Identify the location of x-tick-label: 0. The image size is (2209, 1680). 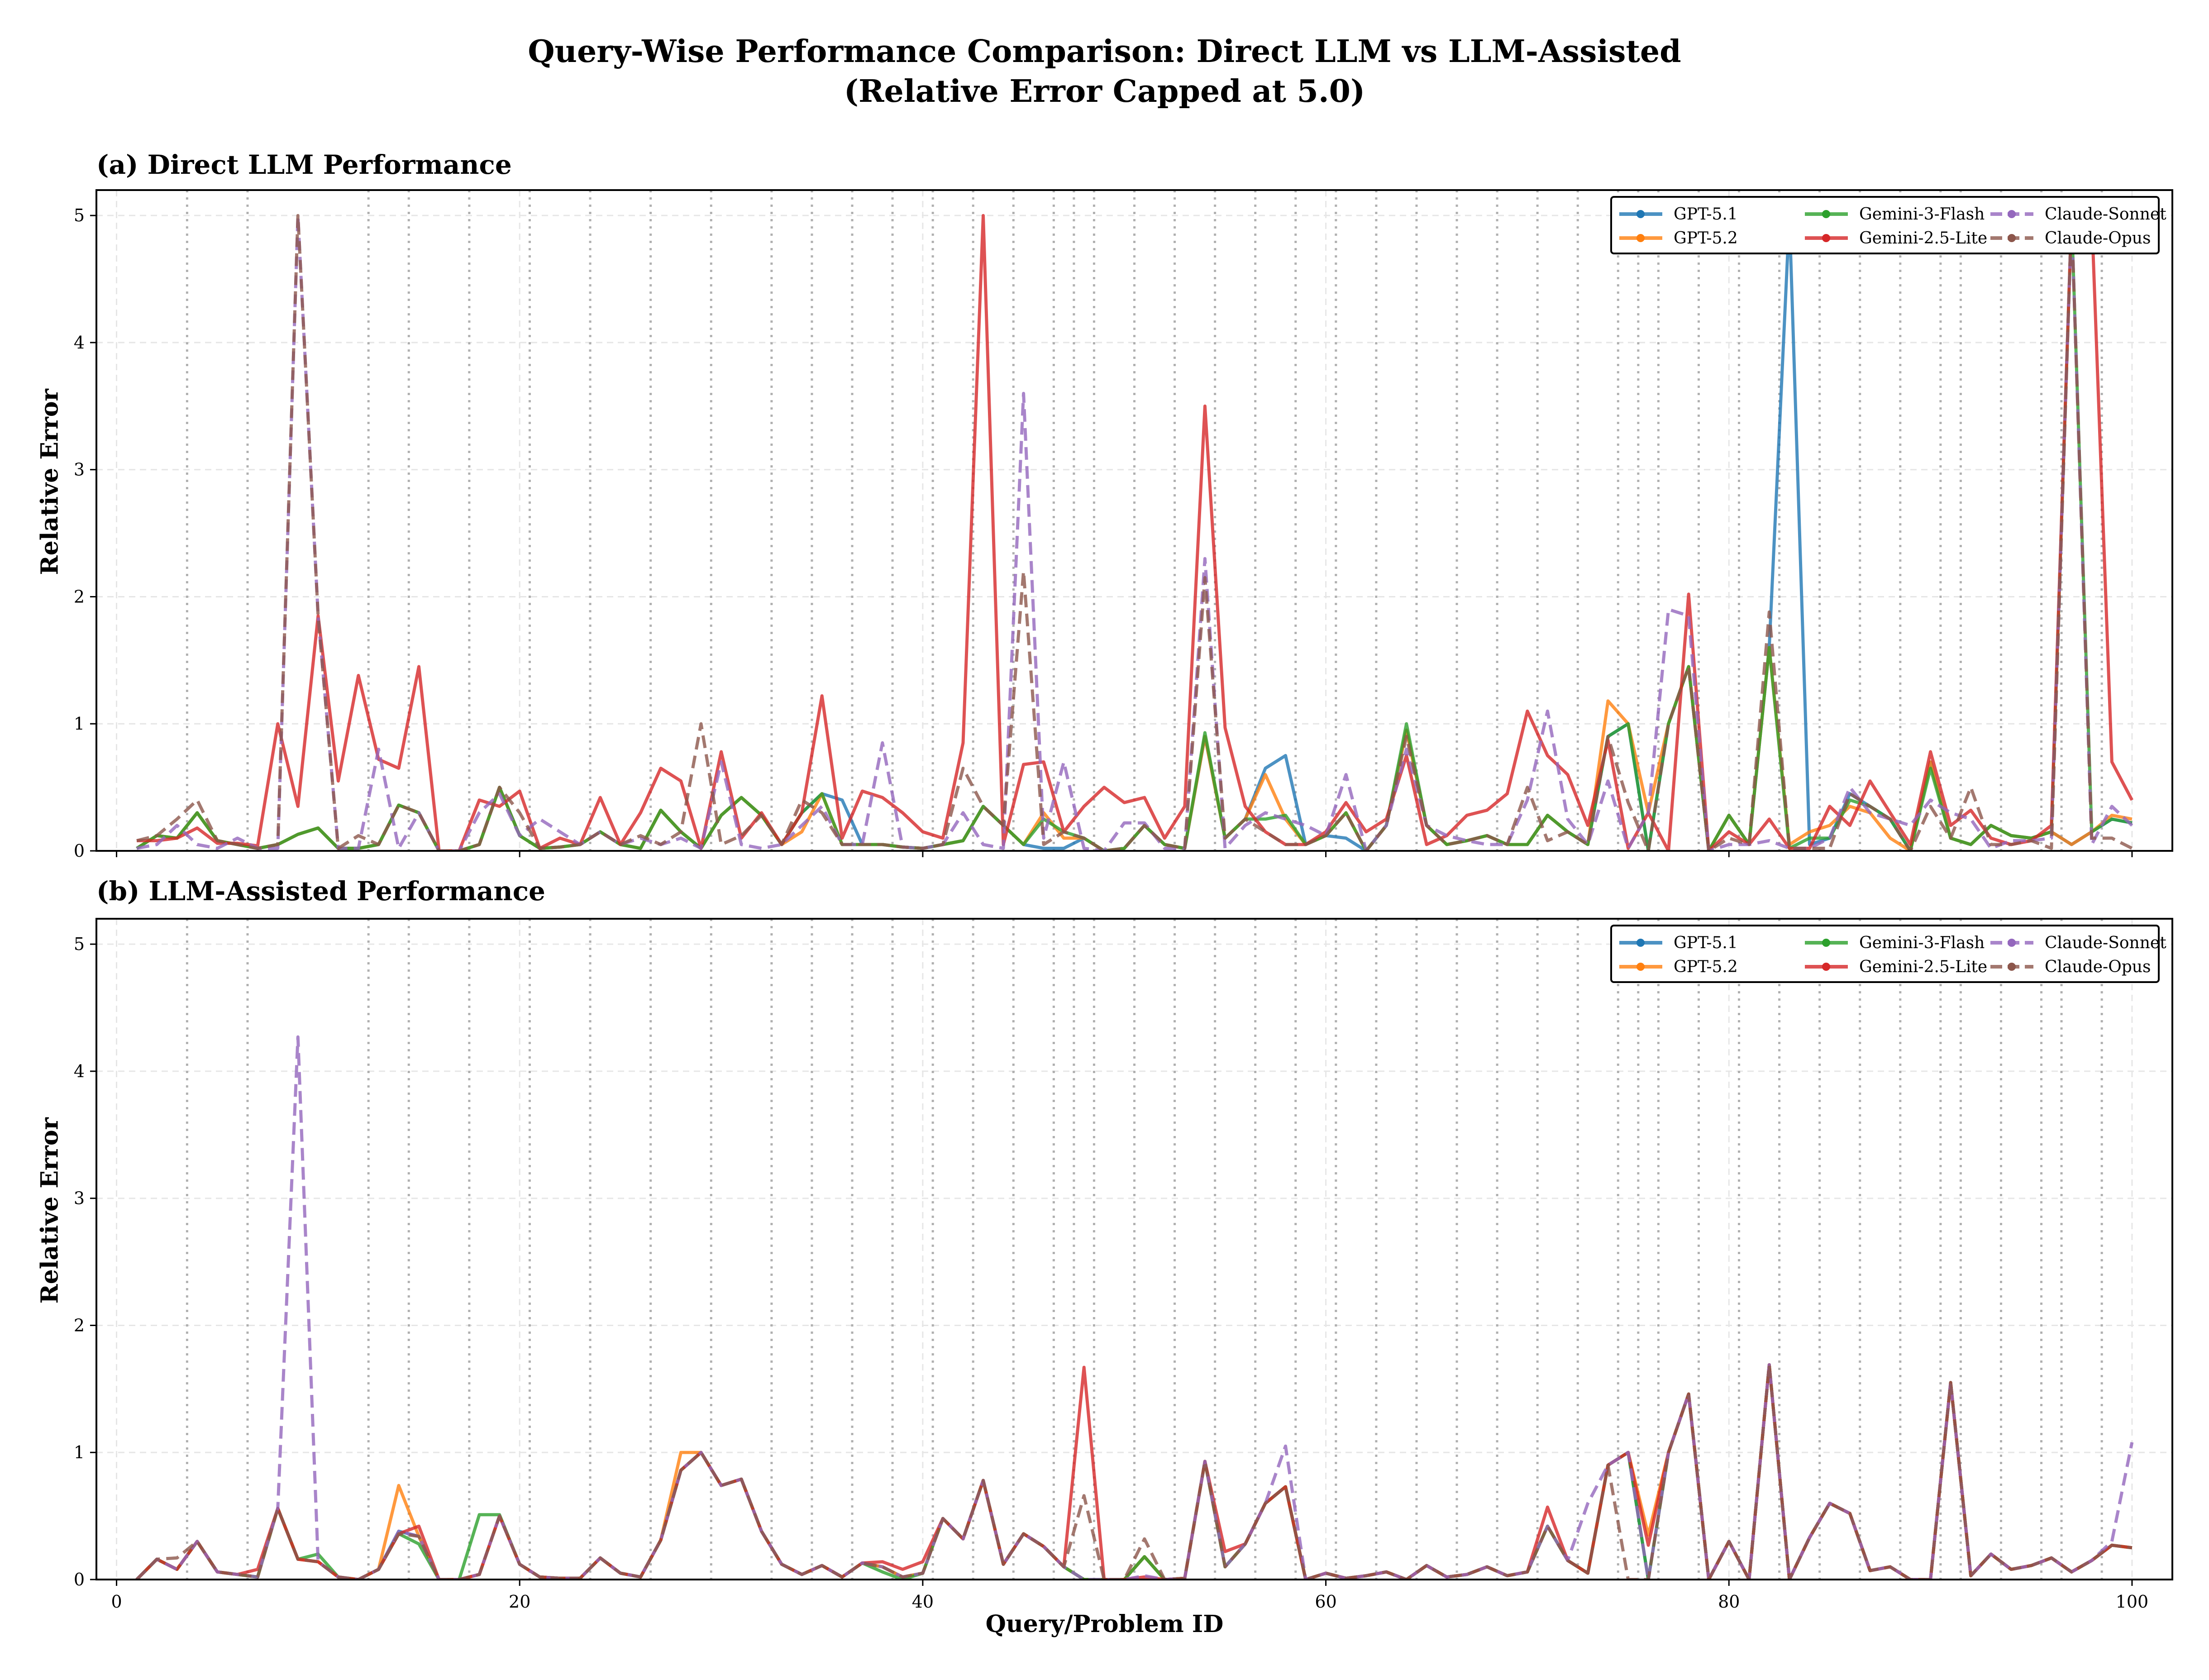
(116, 1602).